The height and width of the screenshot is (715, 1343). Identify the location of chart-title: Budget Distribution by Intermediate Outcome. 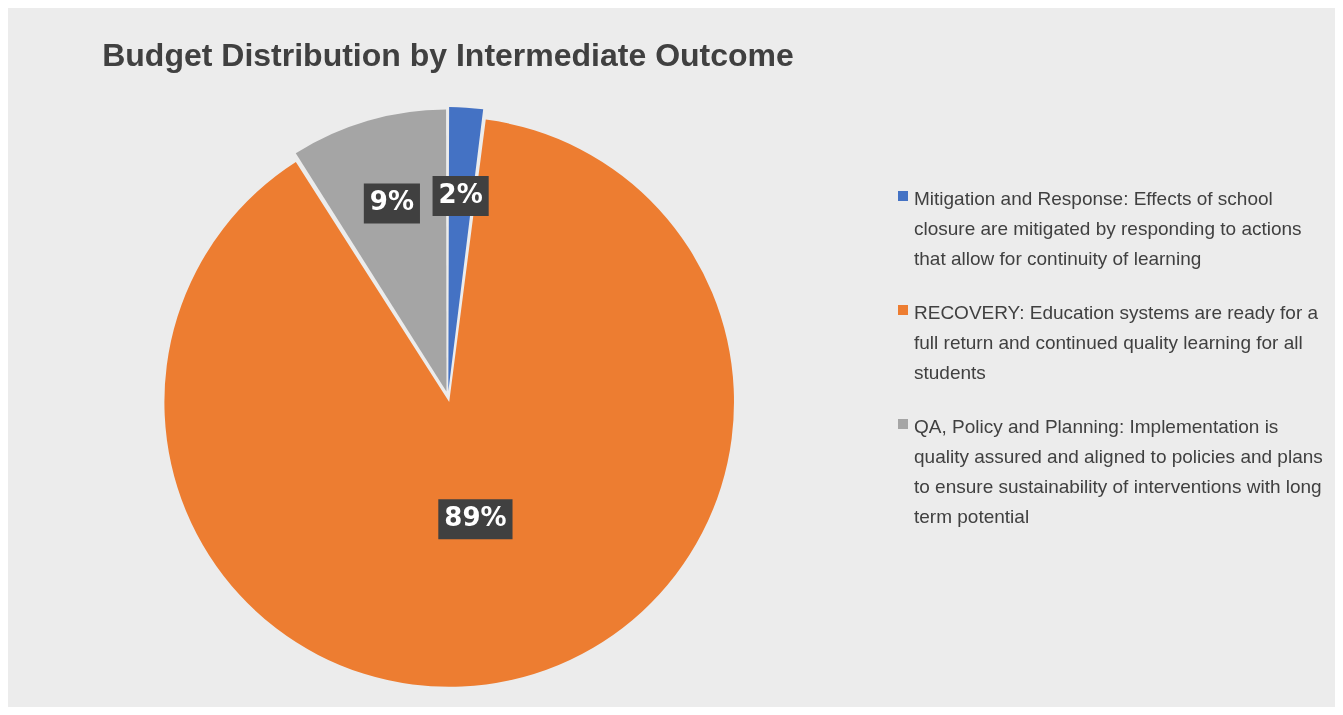
(448, 55).